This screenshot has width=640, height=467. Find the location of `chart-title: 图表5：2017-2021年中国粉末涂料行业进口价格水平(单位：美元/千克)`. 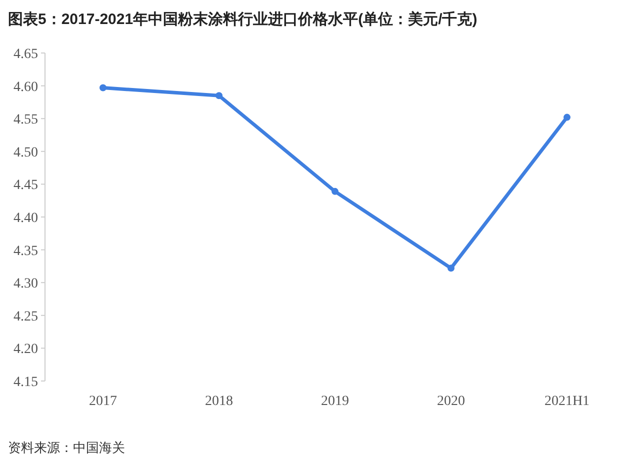

chart-title: 图表5：2017-2021年中国粉末涂料行业进口价格水平(单位：美元/千克) is located at coordinates (243, 19).